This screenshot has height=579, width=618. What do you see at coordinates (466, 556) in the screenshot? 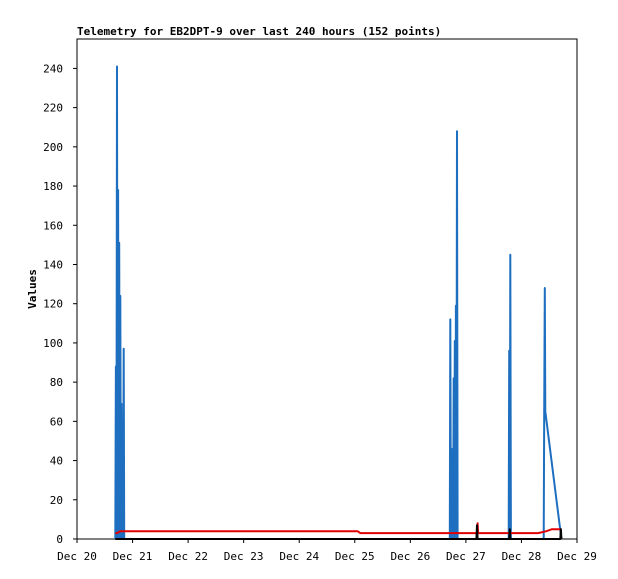
I see `x-tick-label: Dec 27` at bounding box center [466, 556].